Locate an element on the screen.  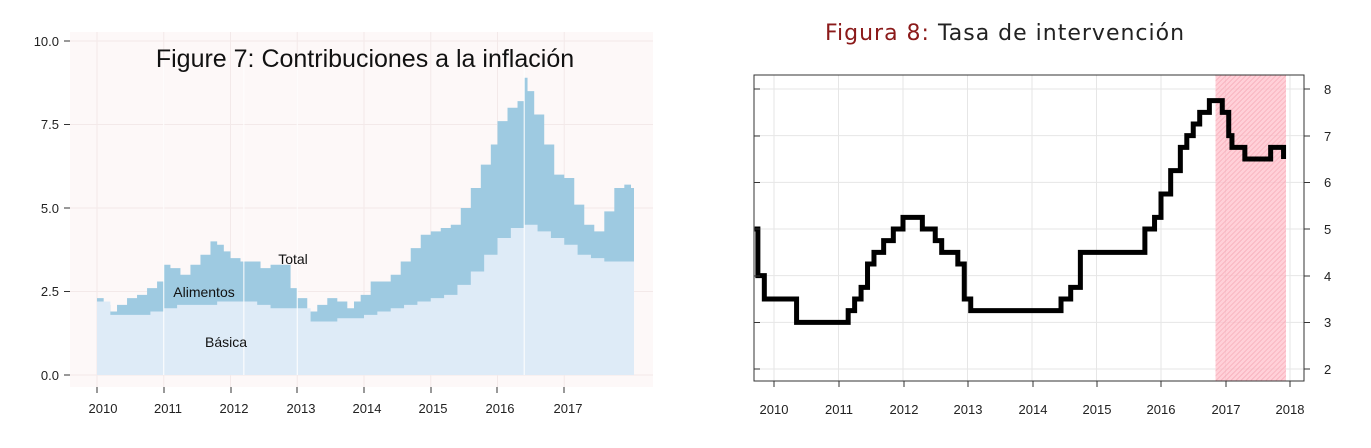
y-tick-label-right-8: 8 is located at coordinates (1327, 89).